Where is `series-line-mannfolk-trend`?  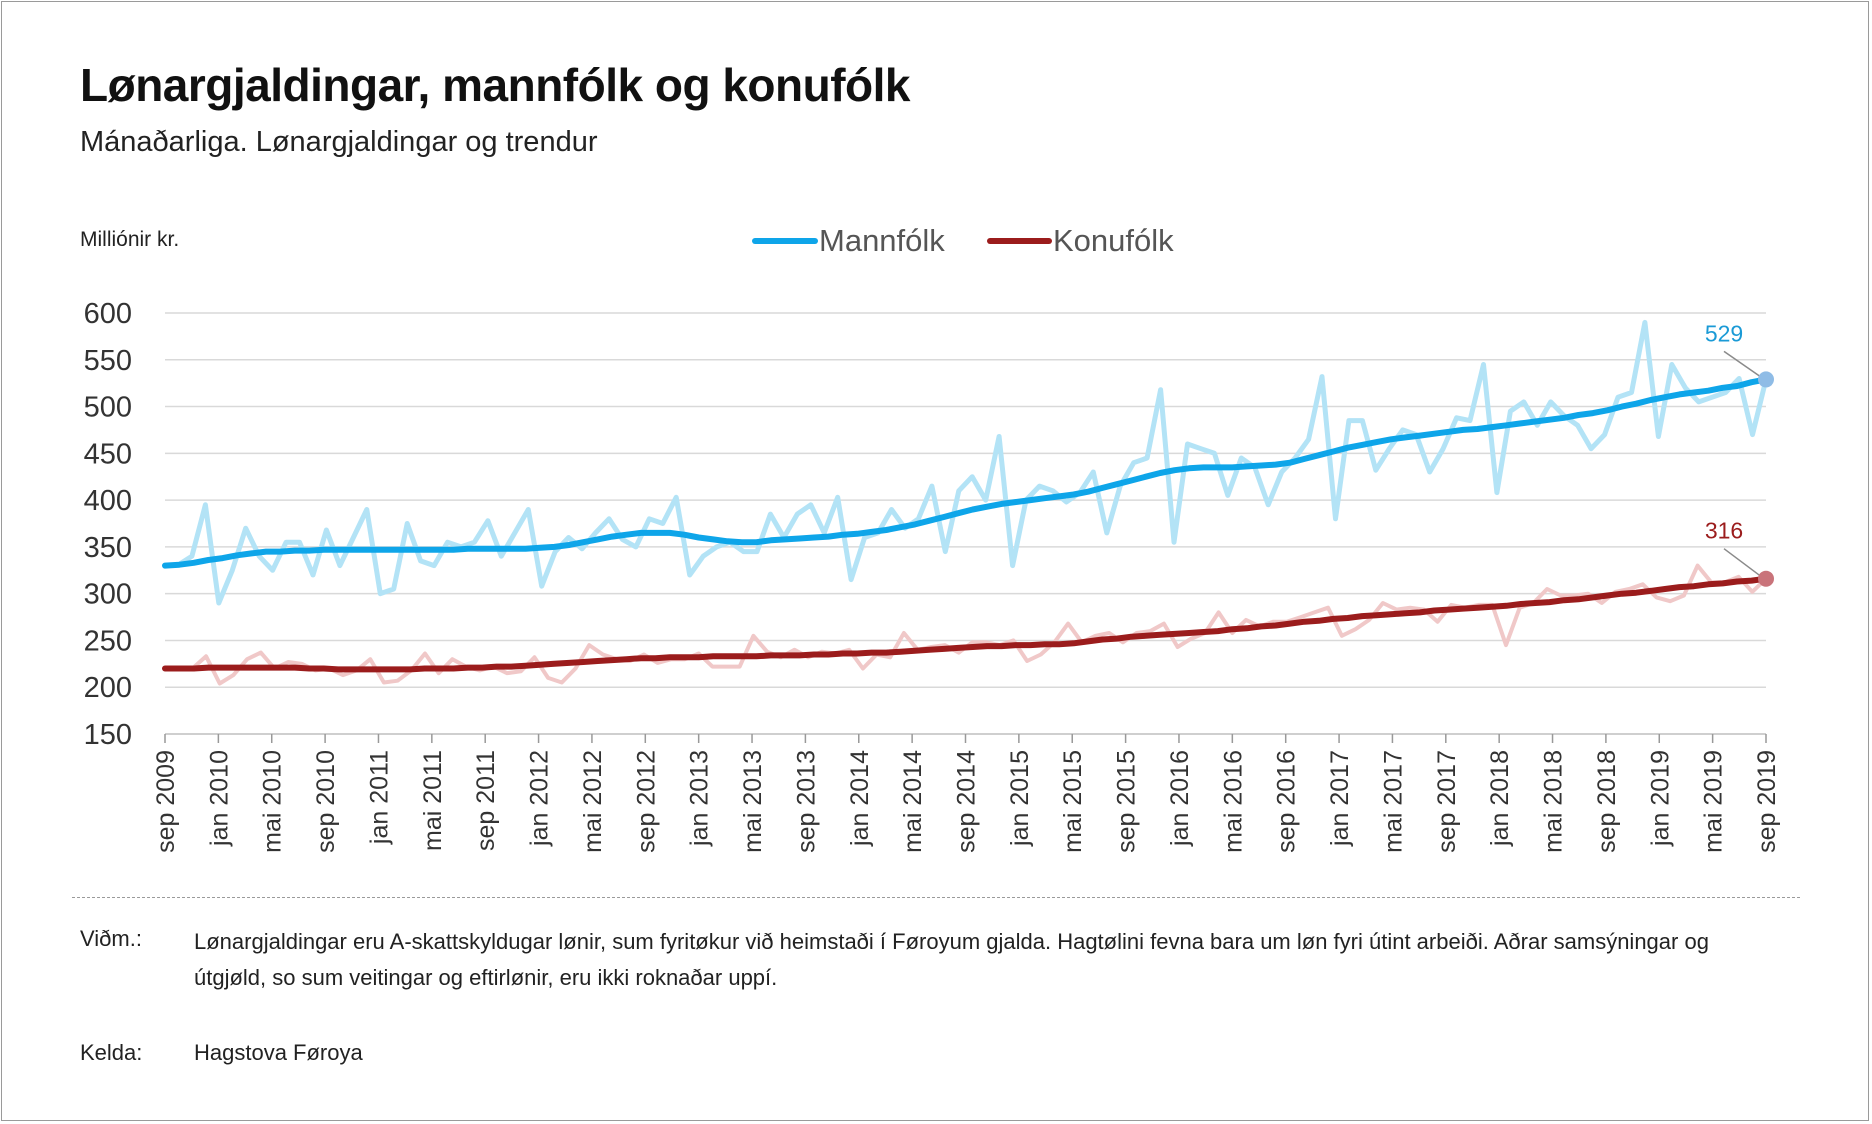 series-line-mannfolk-trend is located at coordinates (965, 472).